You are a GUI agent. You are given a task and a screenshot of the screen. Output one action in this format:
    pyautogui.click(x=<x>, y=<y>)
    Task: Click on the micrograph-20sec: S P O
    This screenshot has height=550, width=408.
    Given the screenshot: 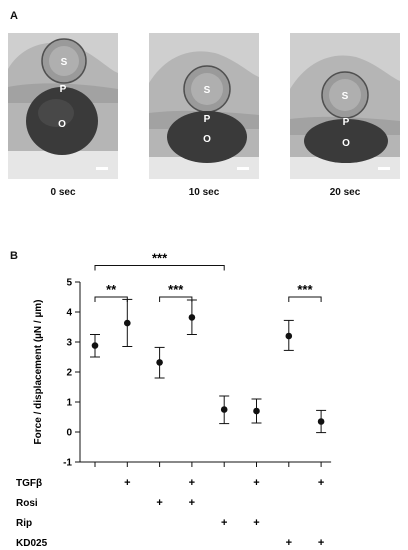 What is the action you would take?
    pyautogui.click(x=345, y=106)
    